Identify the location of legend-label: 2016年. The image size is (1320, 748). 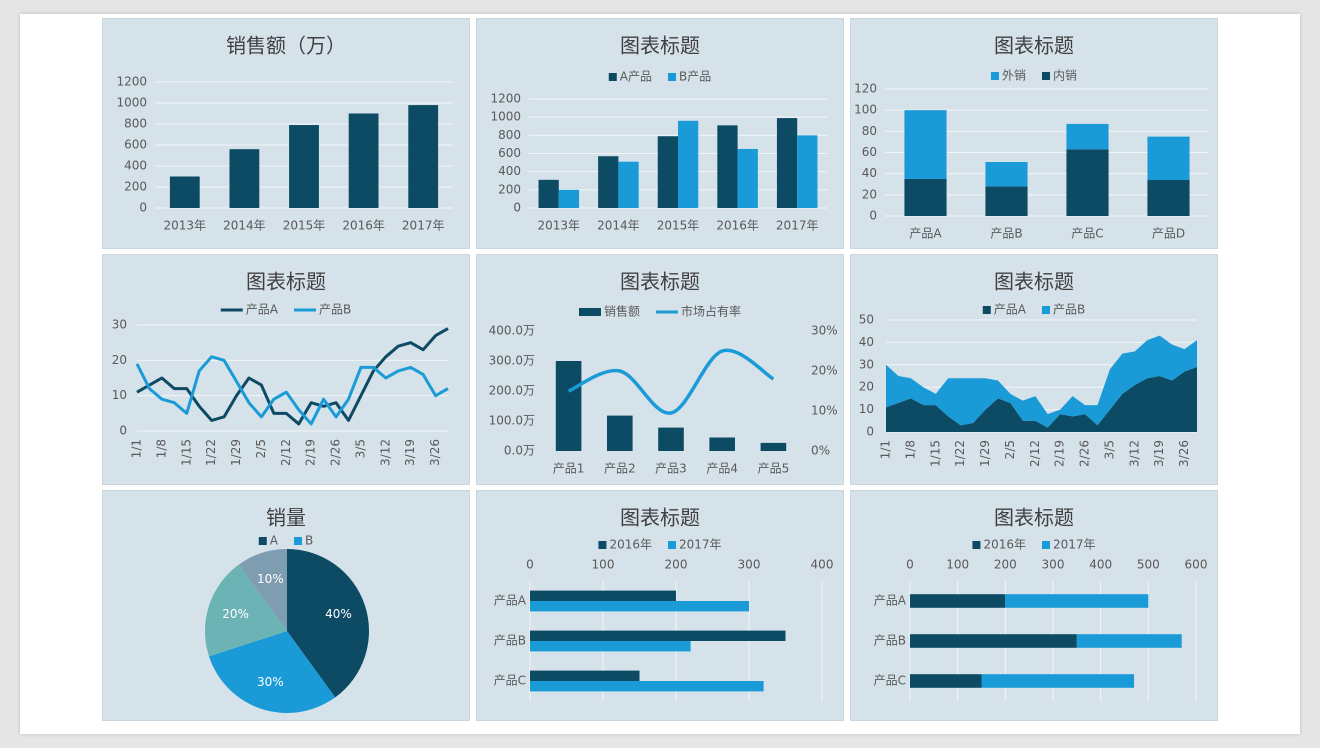
(630, 545).